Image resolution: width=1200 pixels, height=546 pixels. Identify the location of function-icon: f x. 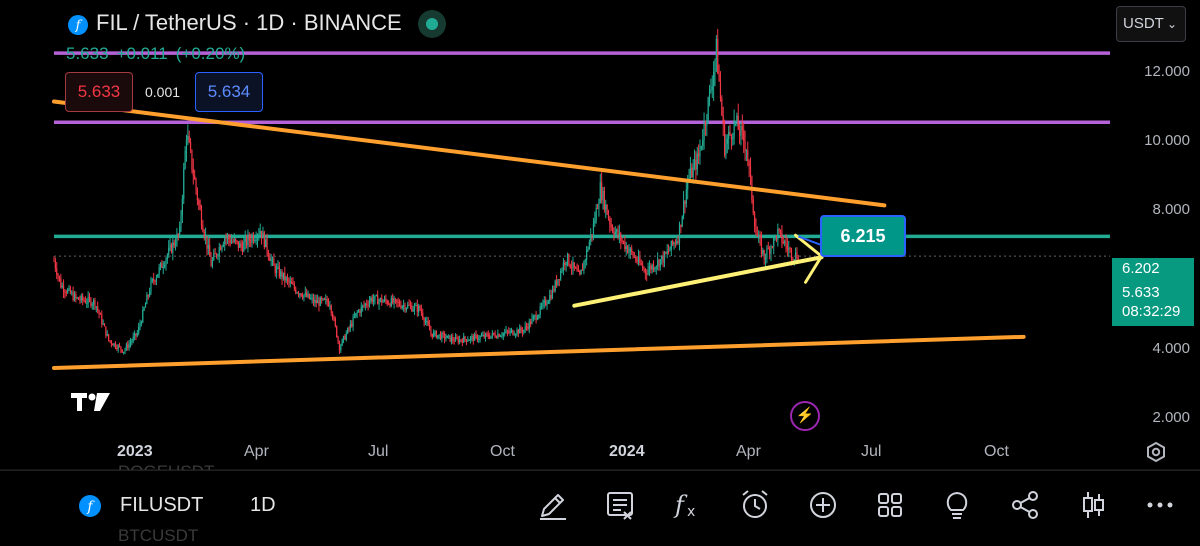
(687, 505).